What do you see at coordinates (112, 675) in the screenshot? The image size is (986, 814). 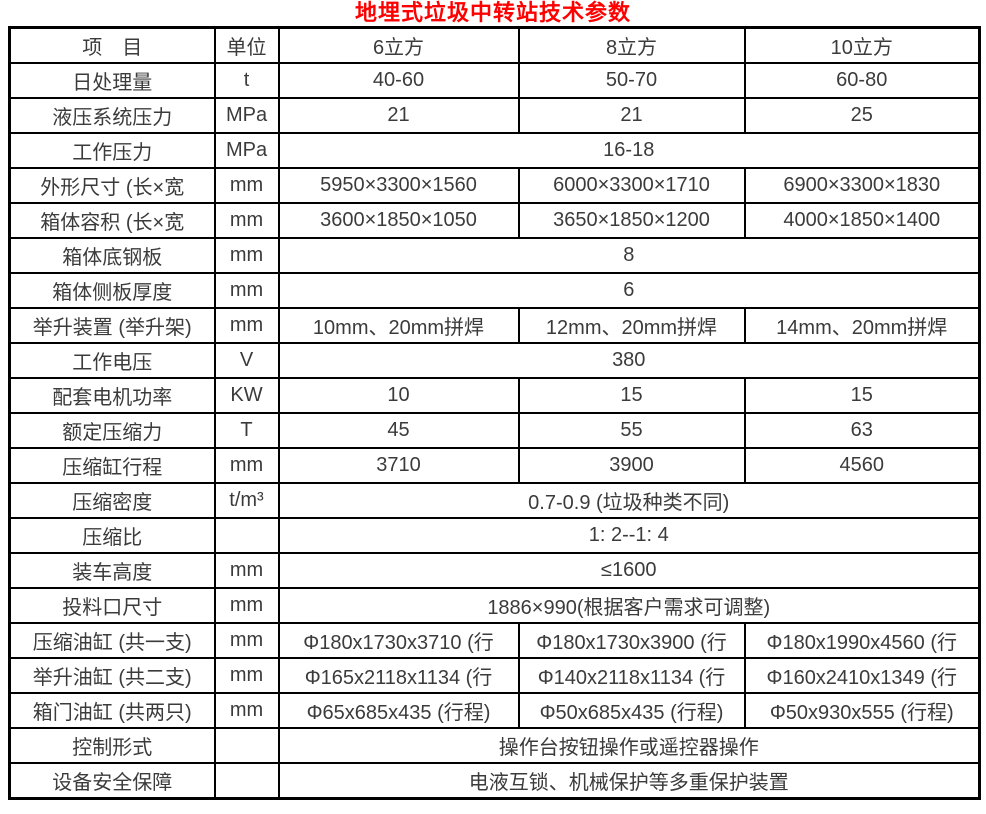 I see `row-label-cell: 举升油缸 (共二支)` at bounding box center [112, 675].